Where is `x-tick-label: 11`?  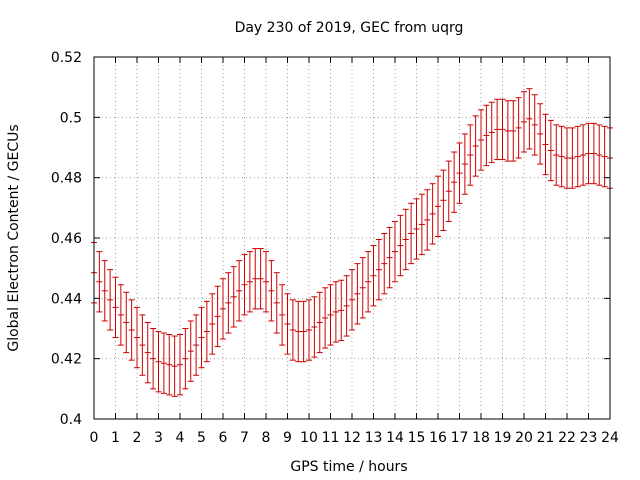
x-tick-label: 11 is located at coordinates (331, 438).